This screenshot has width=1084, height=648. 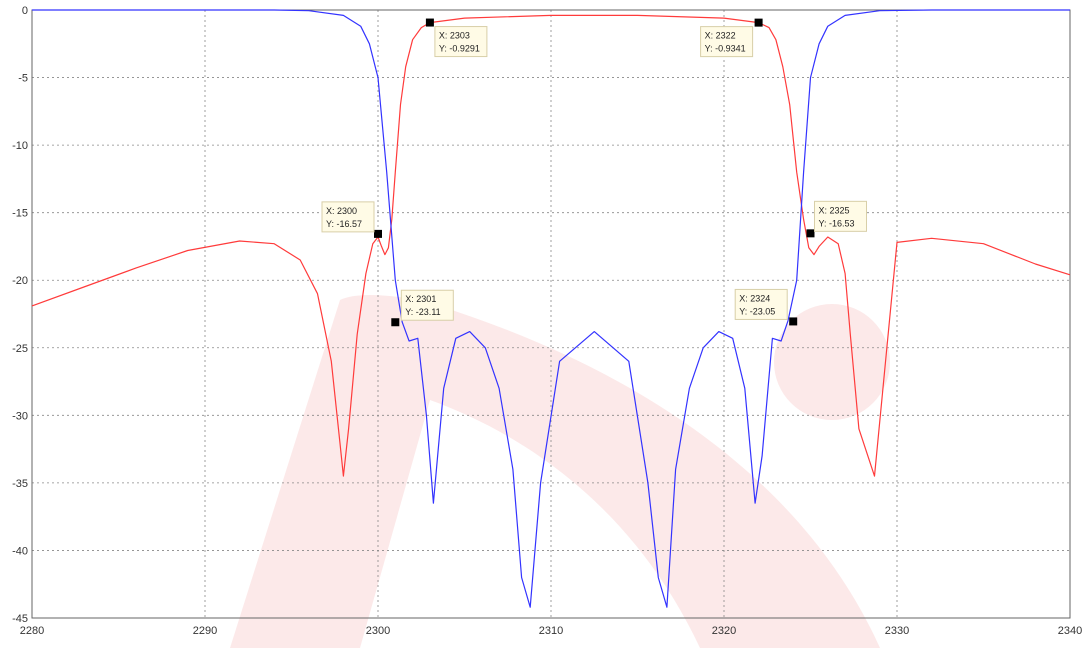 What do you see at coordinates (420, 299) in the screenshot?
I see `datatip-x-text: X: 2301` at bounding box center [420, 299].